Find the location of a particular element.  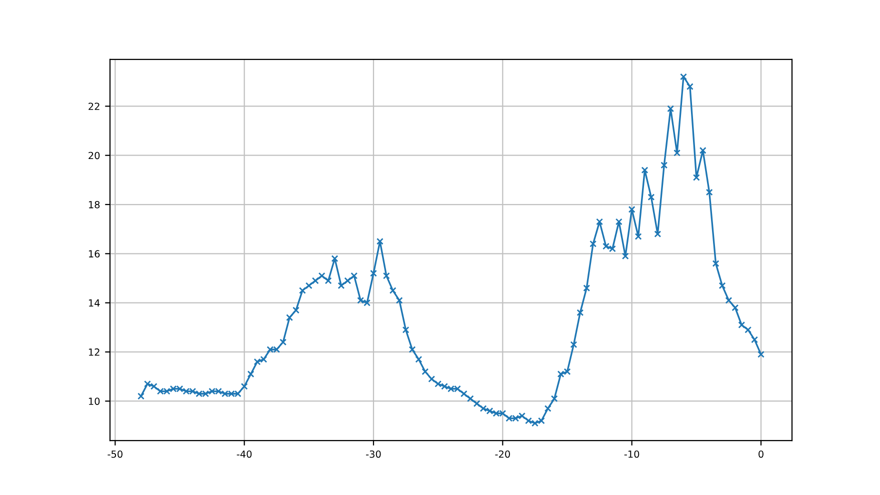

y-tick-label: 14 is located at coordinates (94, 303).